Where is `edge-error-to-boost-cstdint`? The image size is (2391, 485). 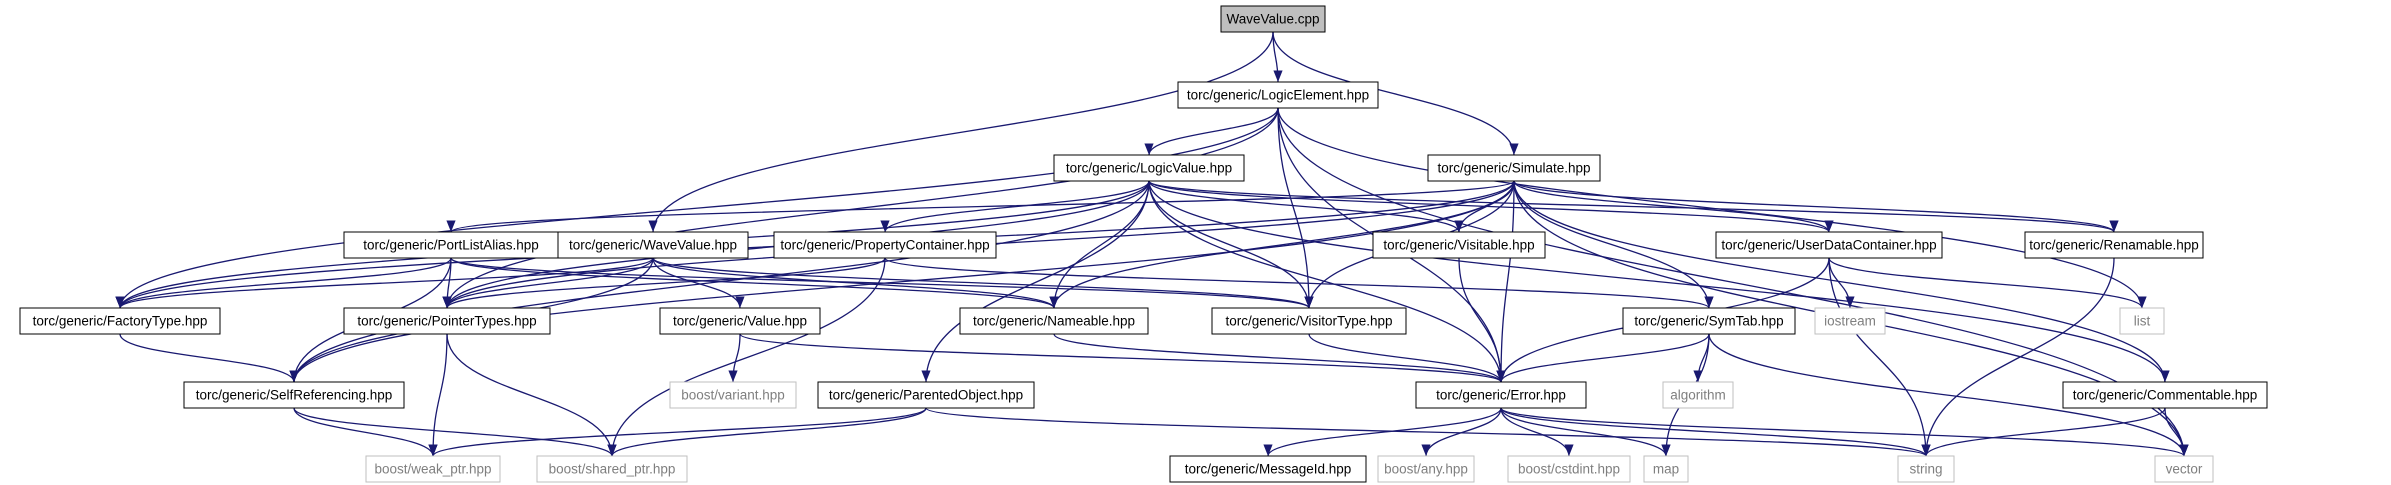 edge-error-to-boost-cstdint is located at coordinates (1537, 432).